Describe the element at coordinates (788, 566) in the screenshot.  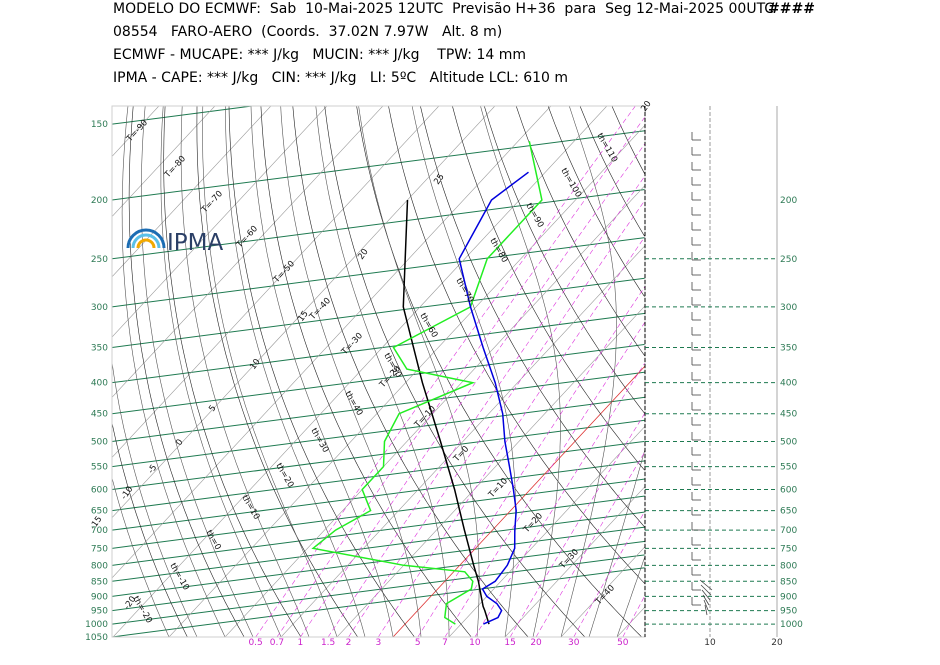
I see `pressure-tick-right: 800` at that location.